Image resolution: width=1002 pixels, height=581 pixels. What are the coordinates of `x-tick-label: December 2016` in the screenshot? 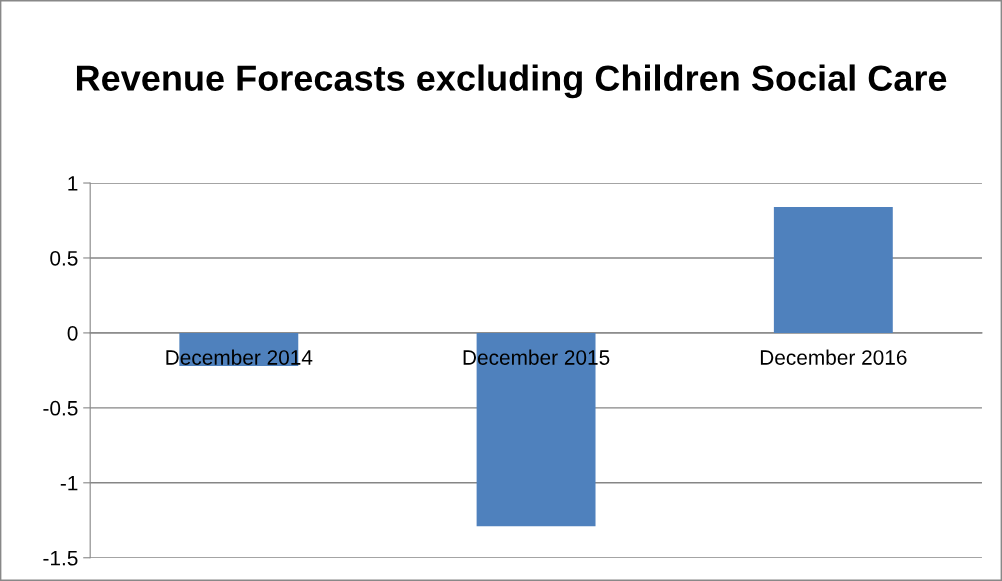 It's located at (833, 357).